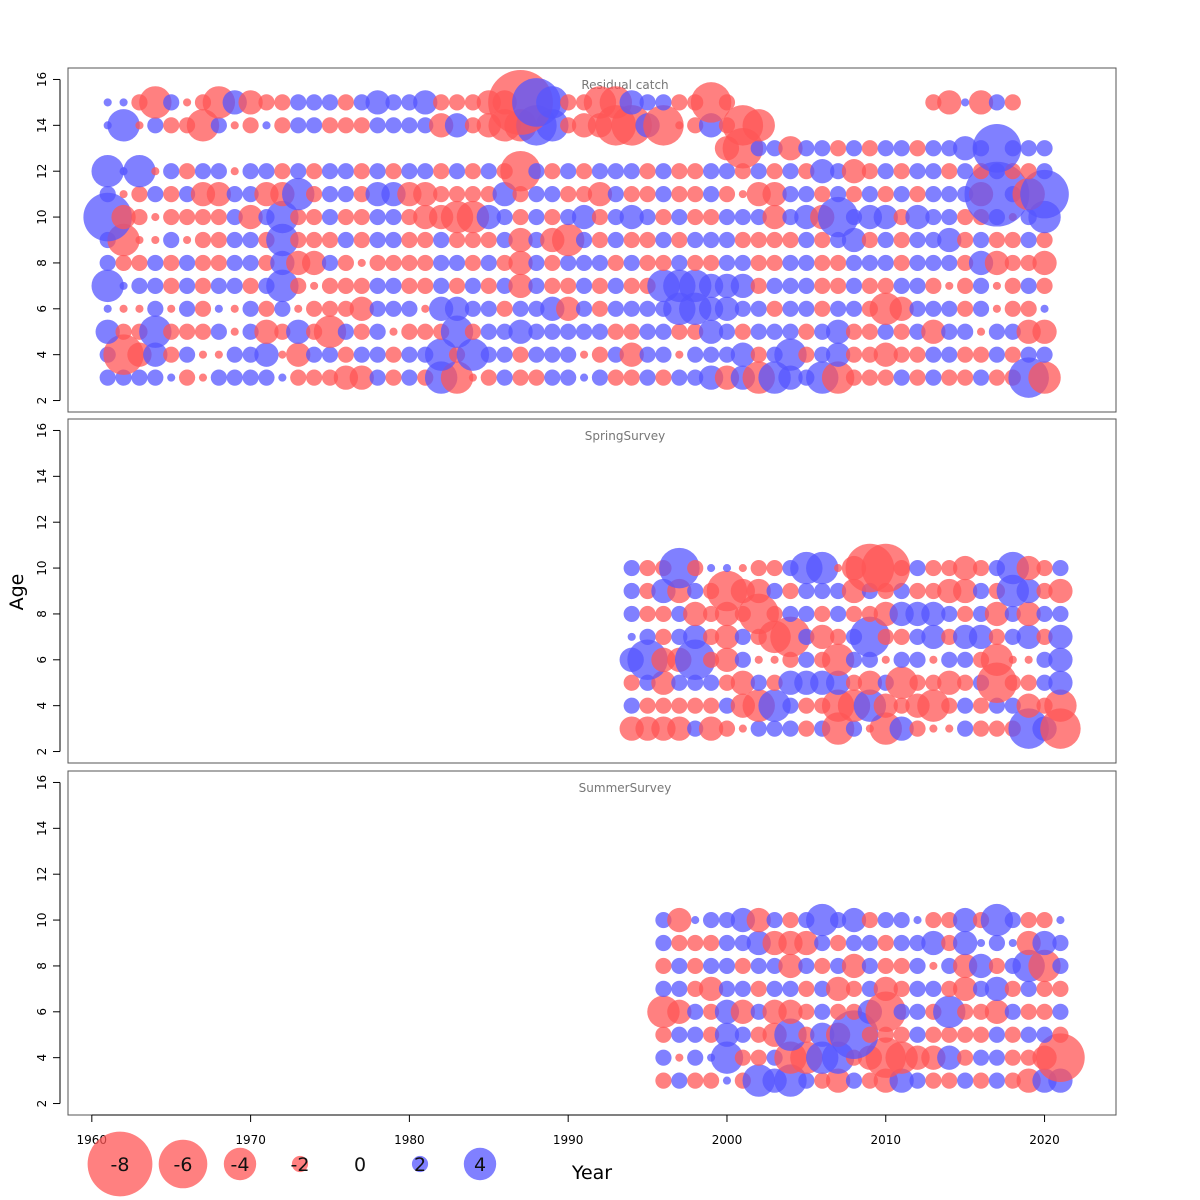 The image size is (1200, 1200). I want to click on y-tick-label: 12, so click(42, 171).